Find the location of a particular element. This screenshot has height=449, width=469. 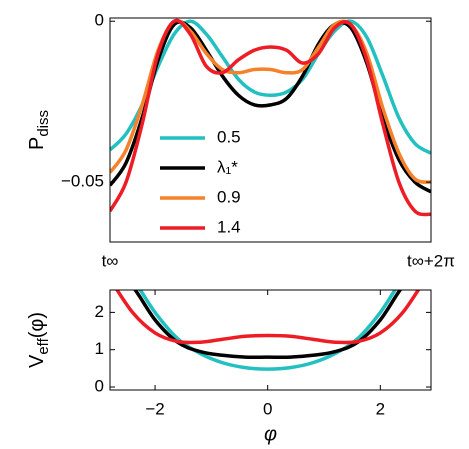

y-label-main: P is located at coordinates (37, 143).